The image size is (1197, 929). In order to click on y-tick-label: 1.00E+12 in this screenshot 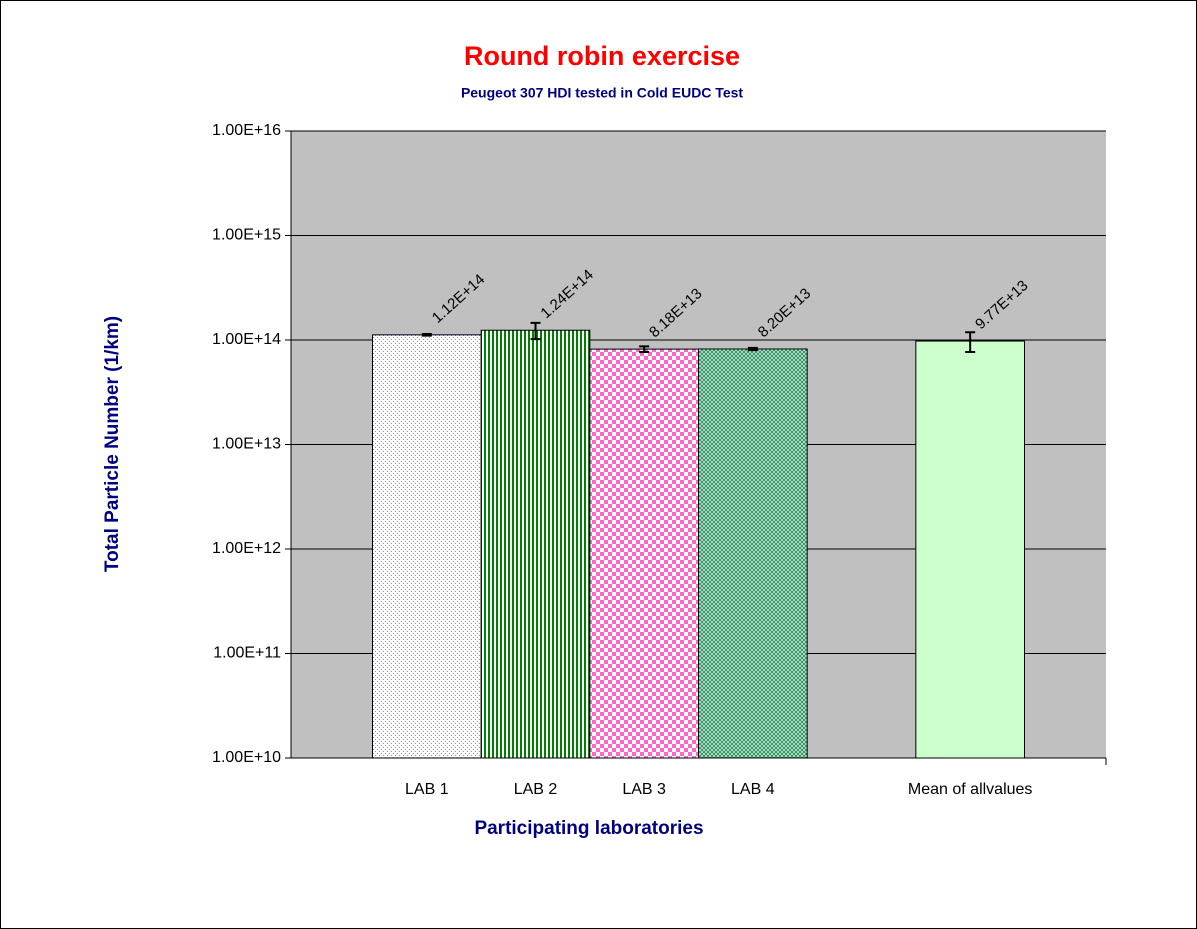, I will do `click(246, 548)`.